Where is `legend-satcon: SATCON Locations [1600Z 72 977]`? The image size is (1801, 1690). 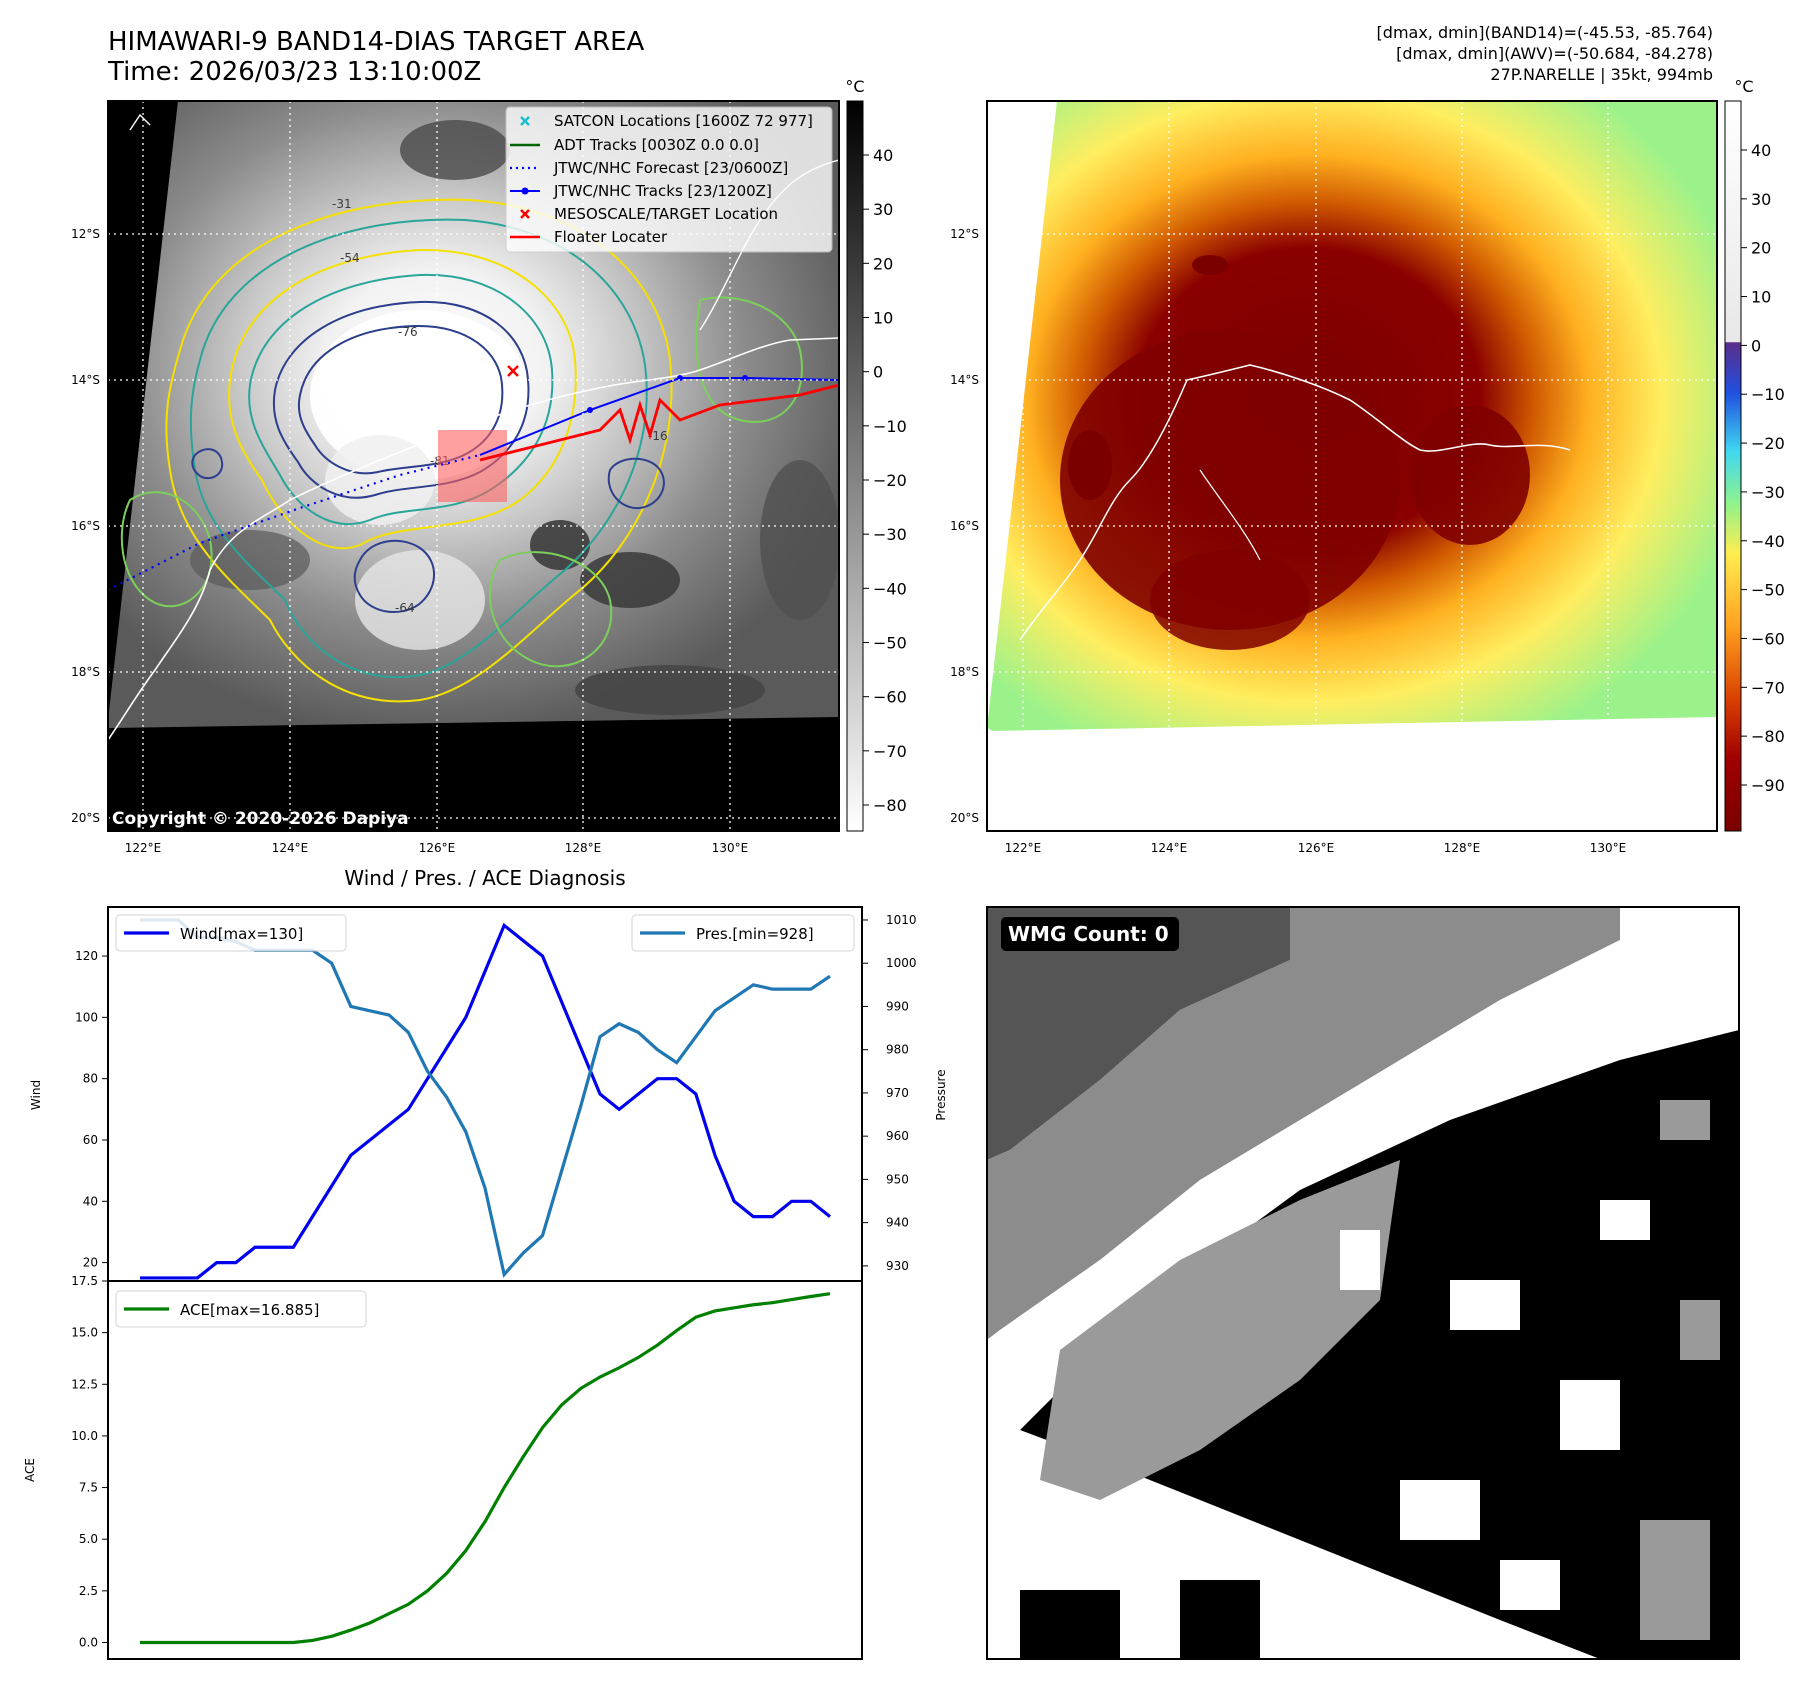 legend-satcon: SATCON Locations [1600Z 72 977] is located at coordinates (666, 121).